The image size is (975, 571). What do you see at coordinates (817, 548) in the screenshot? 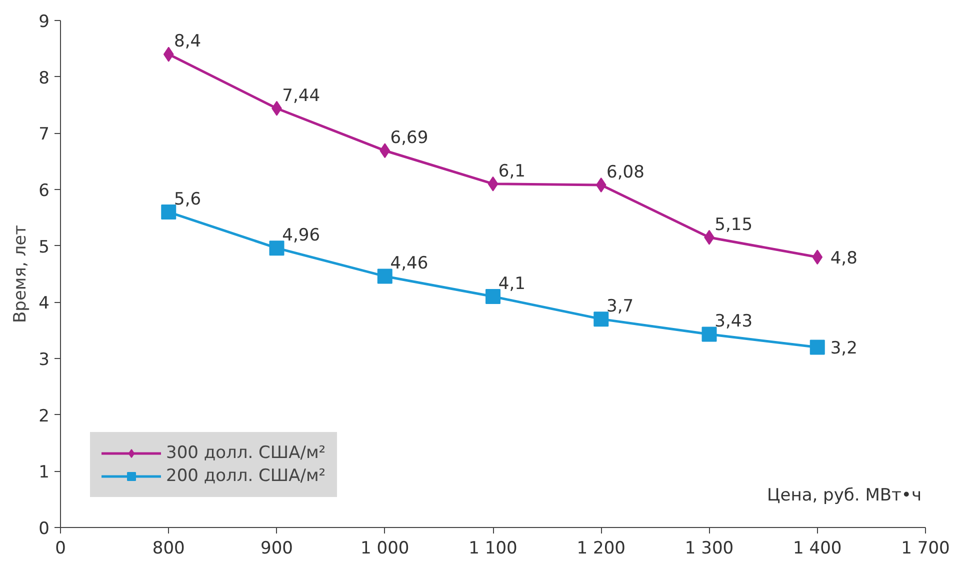
I see `x-tick-label: 1 400` at bounding box center [817, 548].